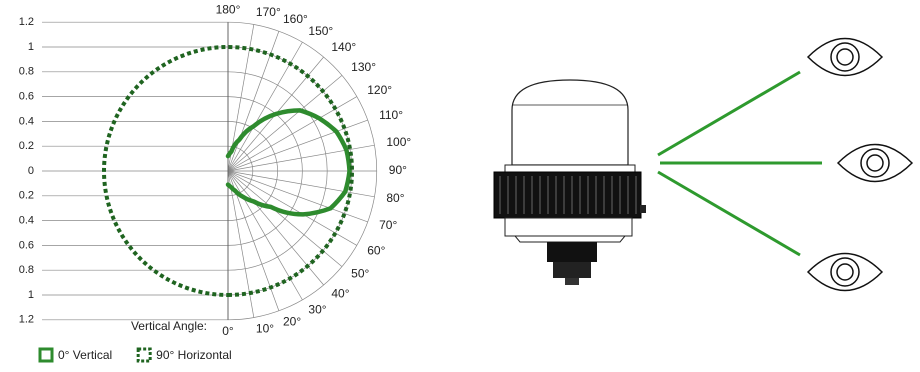 The image size is (920, 372). What do you see at coordinates (265, 329) in the screenshot?
I see `angle-tick-label: 10°` at bounding box center [265, 329].